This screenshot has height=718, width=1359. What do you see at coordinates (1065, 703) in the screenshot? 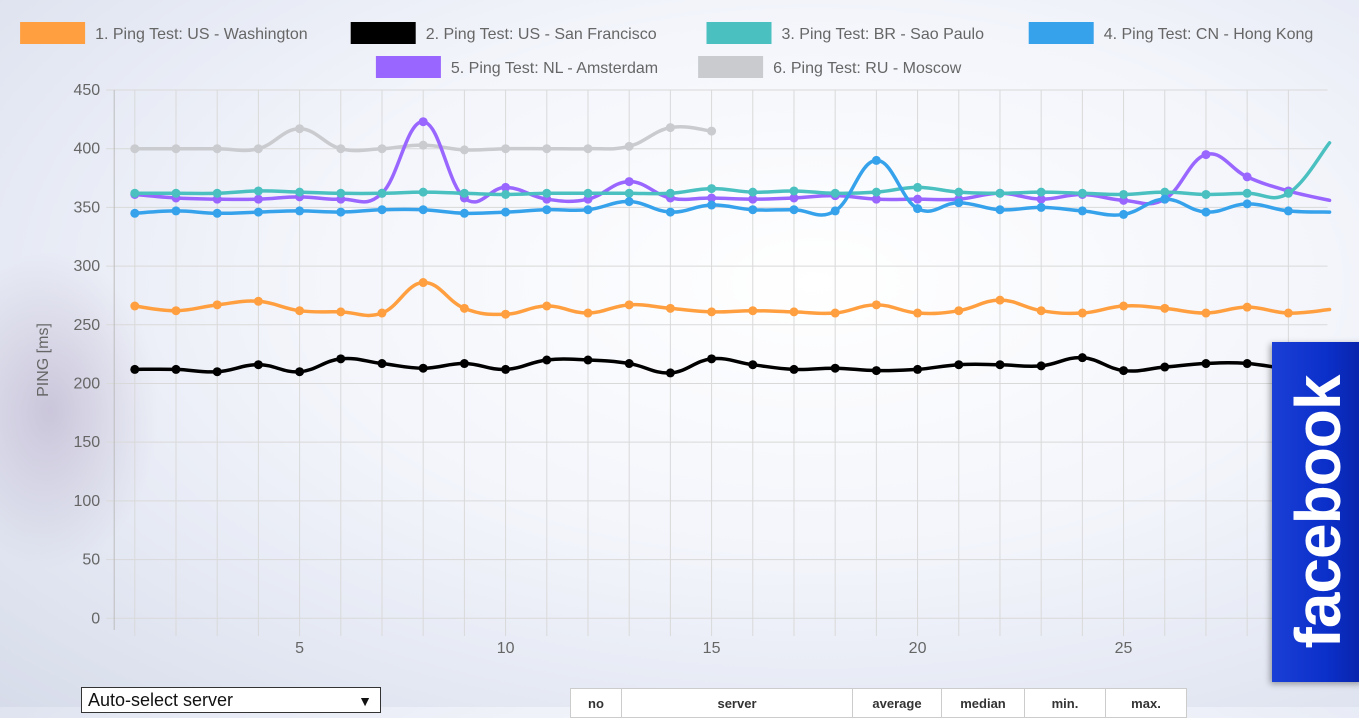
I see `column-header-min: min.` at bounding box center [1065, 703].